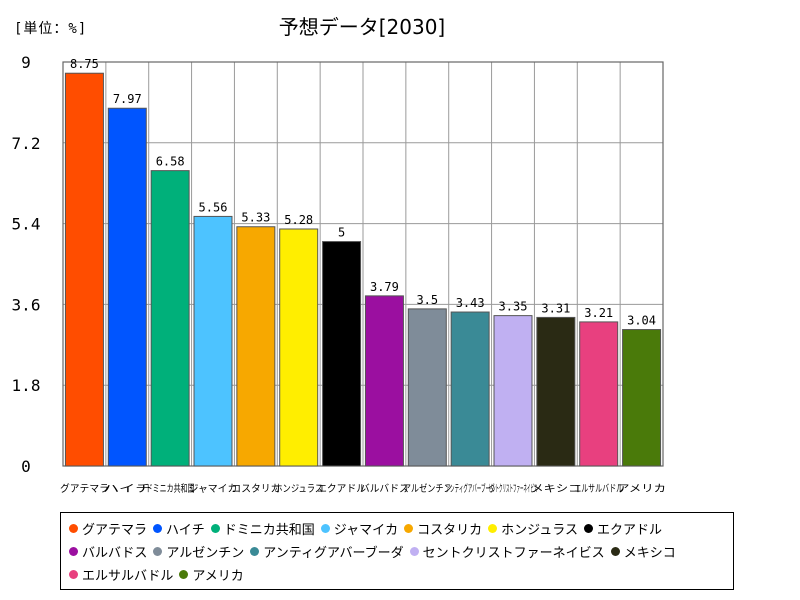  I want to click on legend-item: ドミニカ共和国, so click(262, 528).